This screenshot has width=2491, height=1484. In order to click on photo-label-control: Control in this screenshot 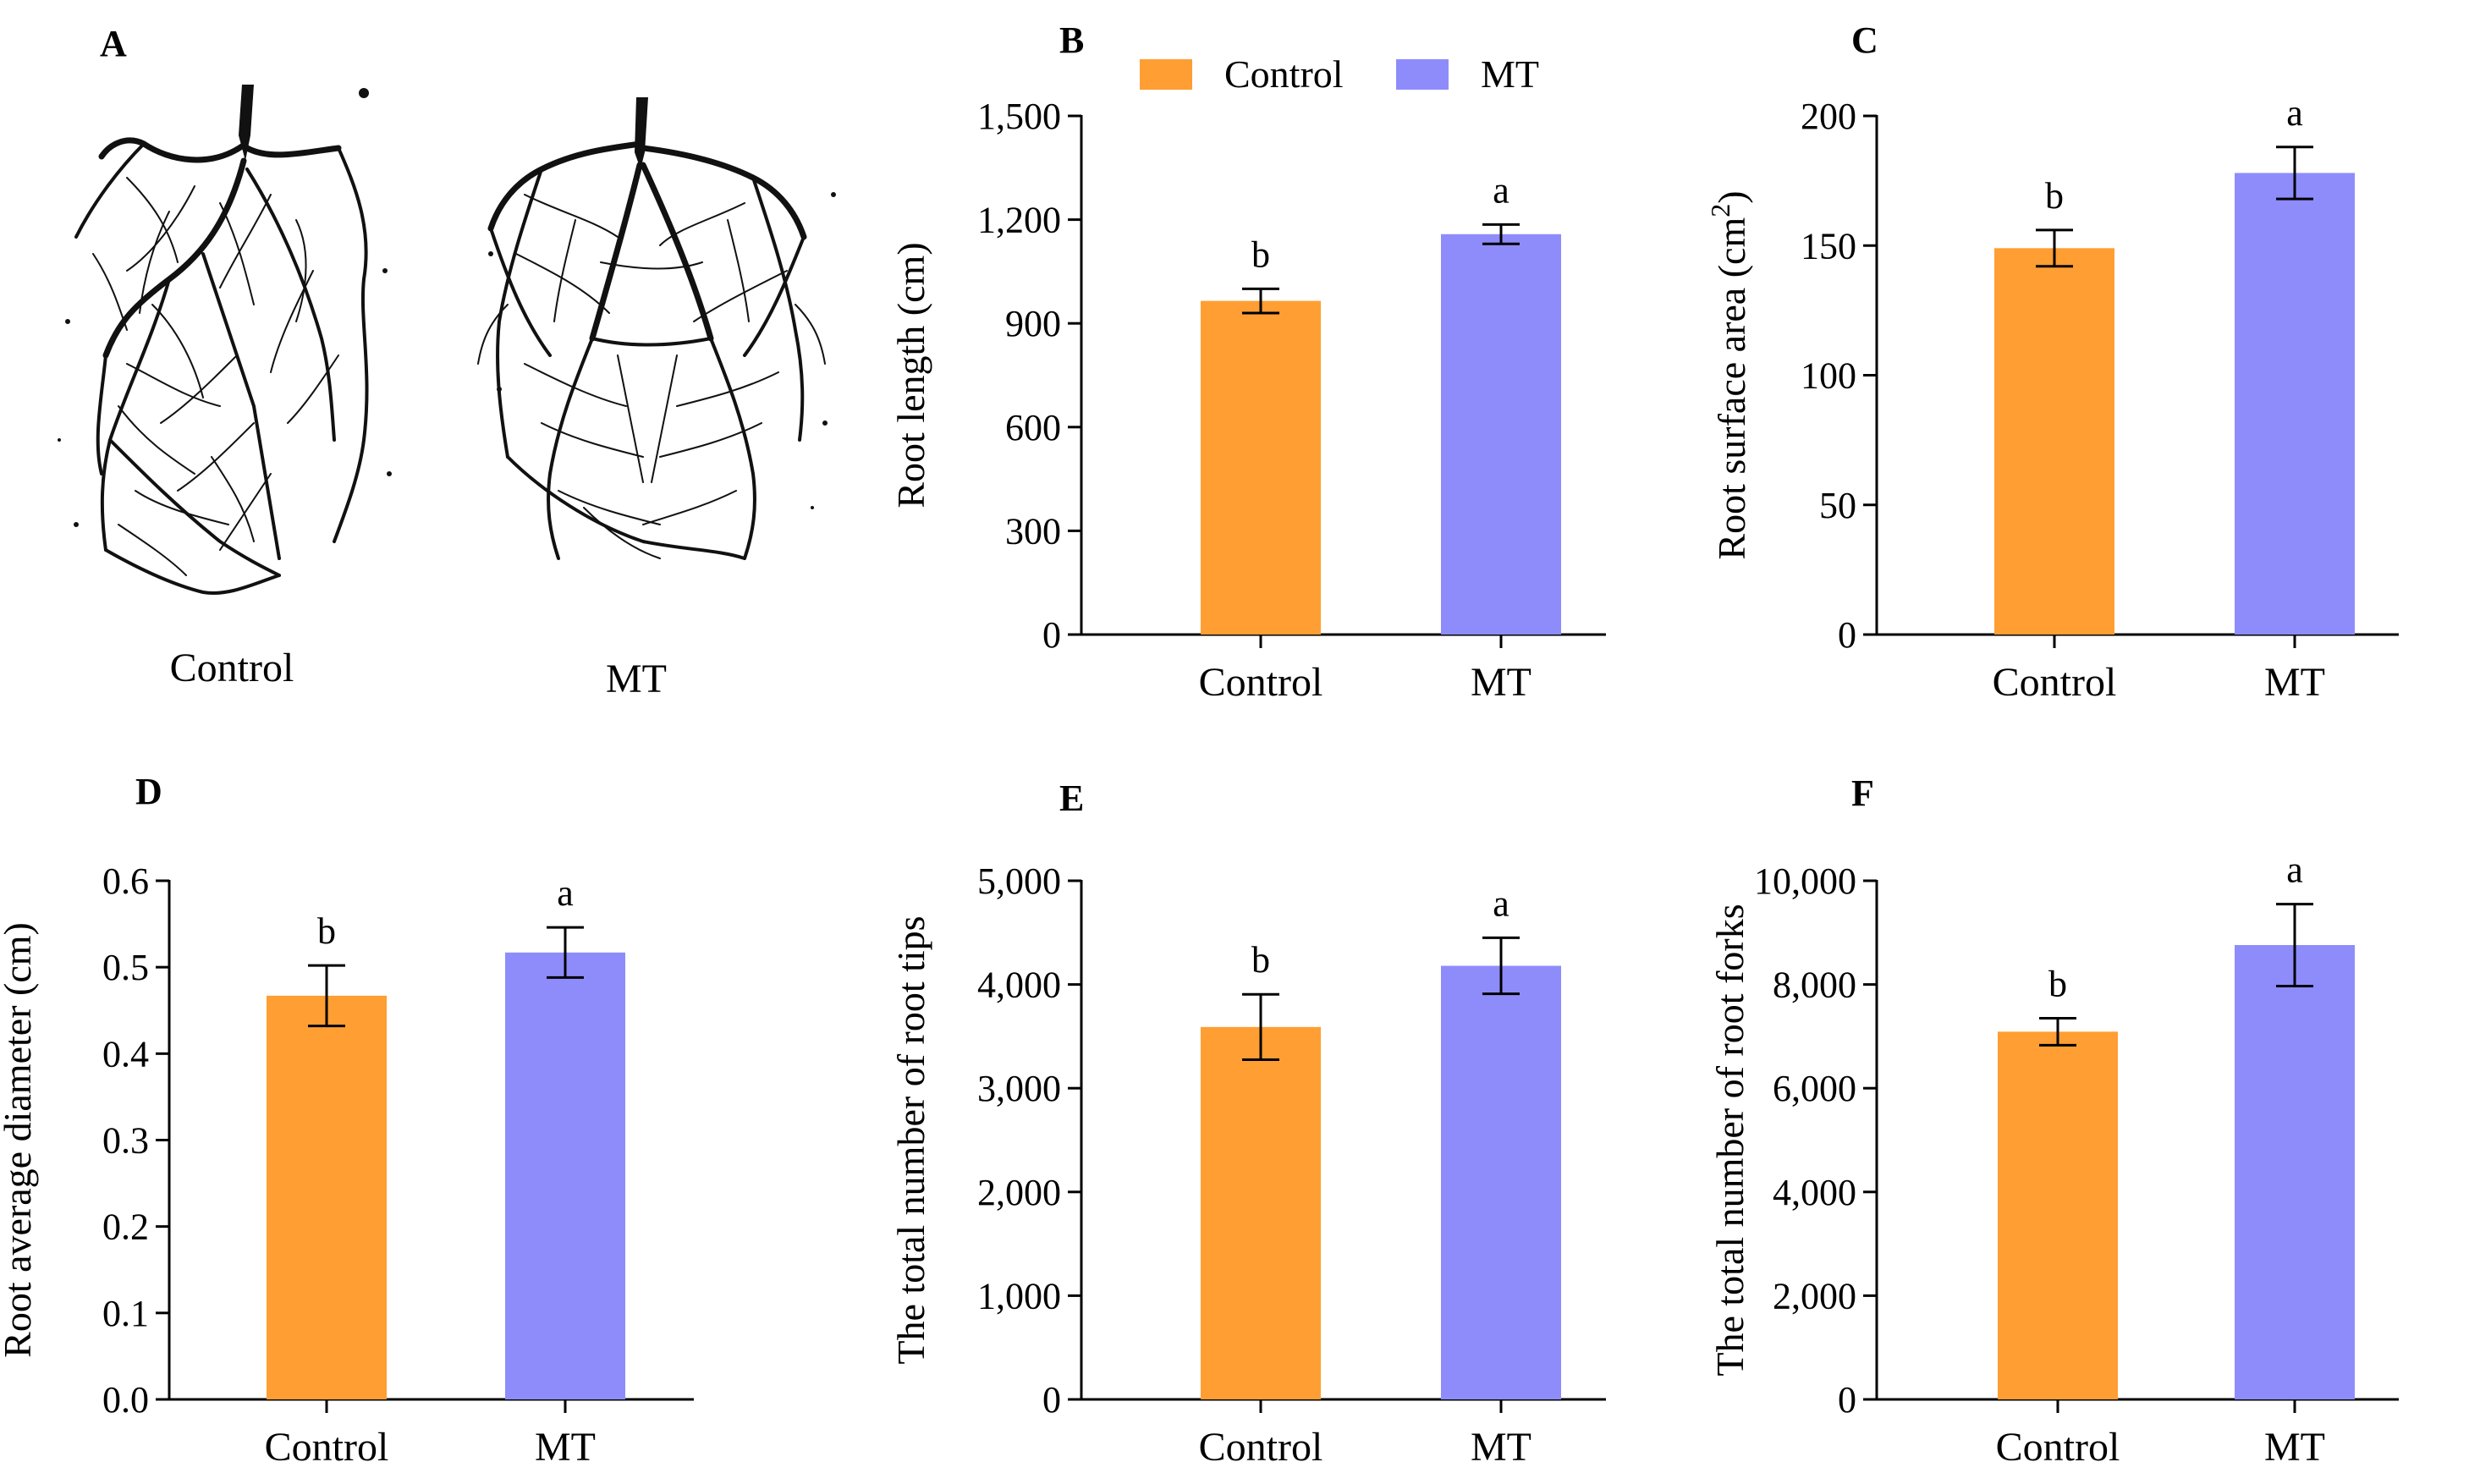, I will do `click(232, 668)`.